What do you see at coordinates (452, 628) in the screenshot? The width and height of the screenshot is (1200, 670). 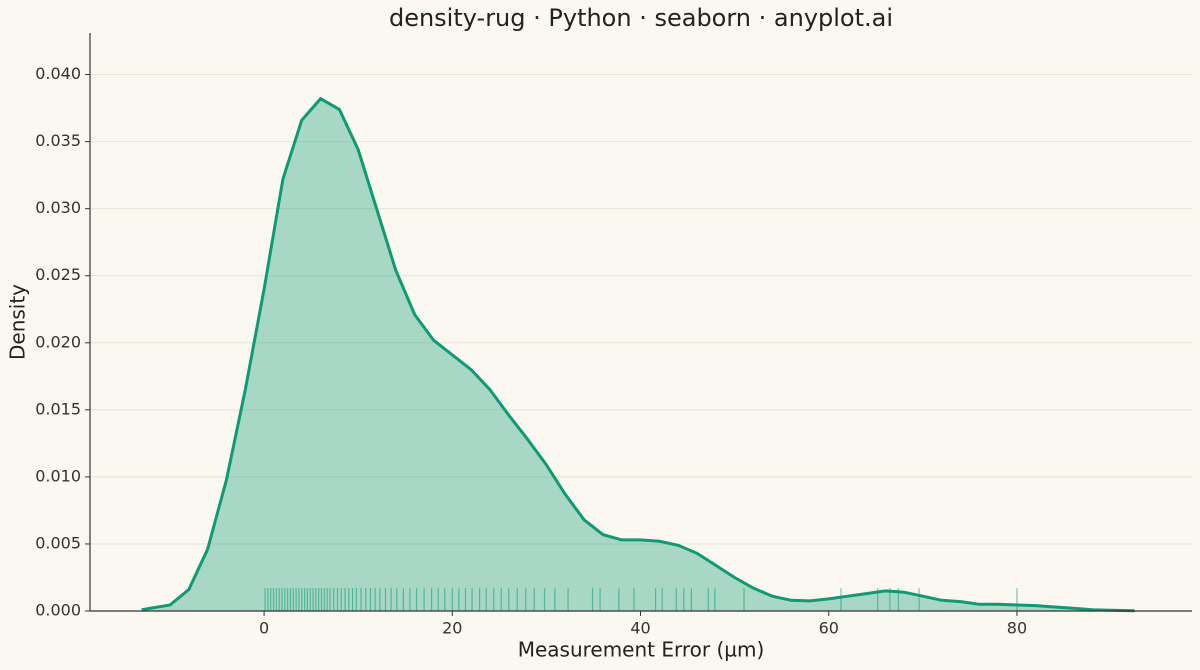 I see `x-tick-label: 20` at bounding box center [452, 628].